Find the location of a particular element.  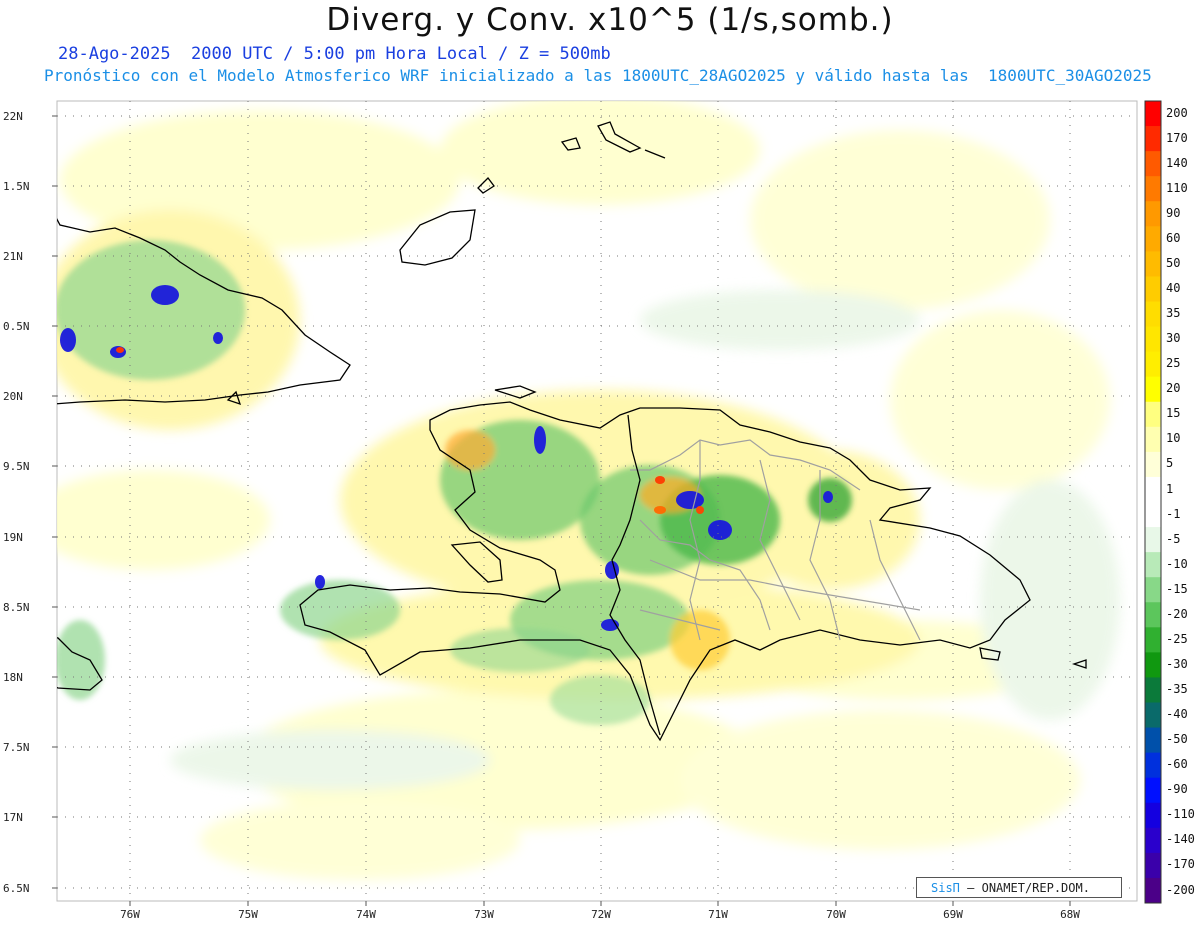

colorbar-level-label: -90 is located at coordinates (1177, 789).